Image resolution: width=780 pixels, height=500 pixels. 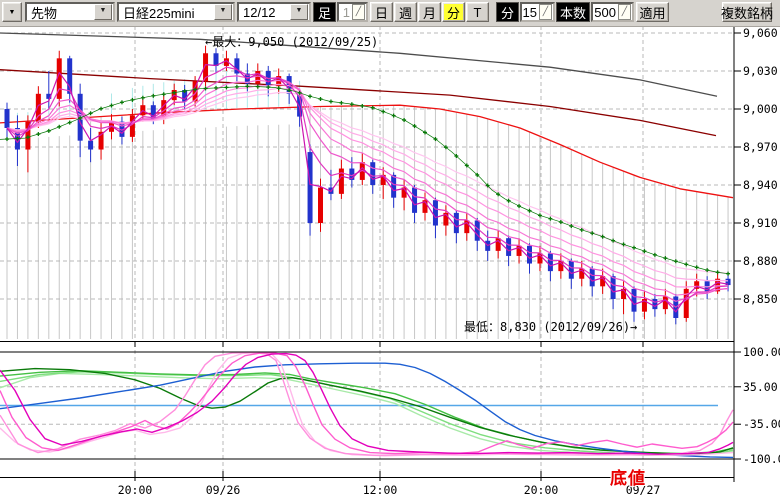 I want to click on high-annotation: ←最大：9,050 (2012/09/25), so click(x=292, y=42).